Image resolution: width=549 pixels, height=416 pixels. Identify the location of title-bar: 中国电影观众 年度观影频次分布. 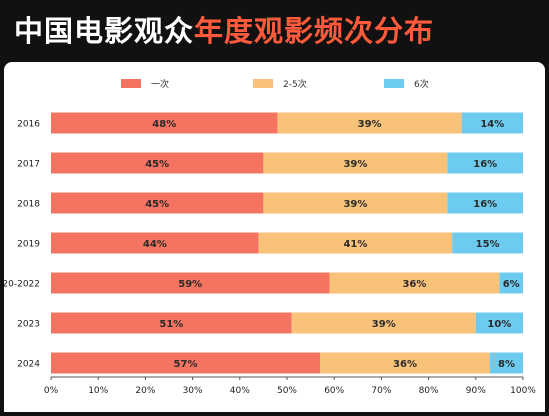
(274, 29).